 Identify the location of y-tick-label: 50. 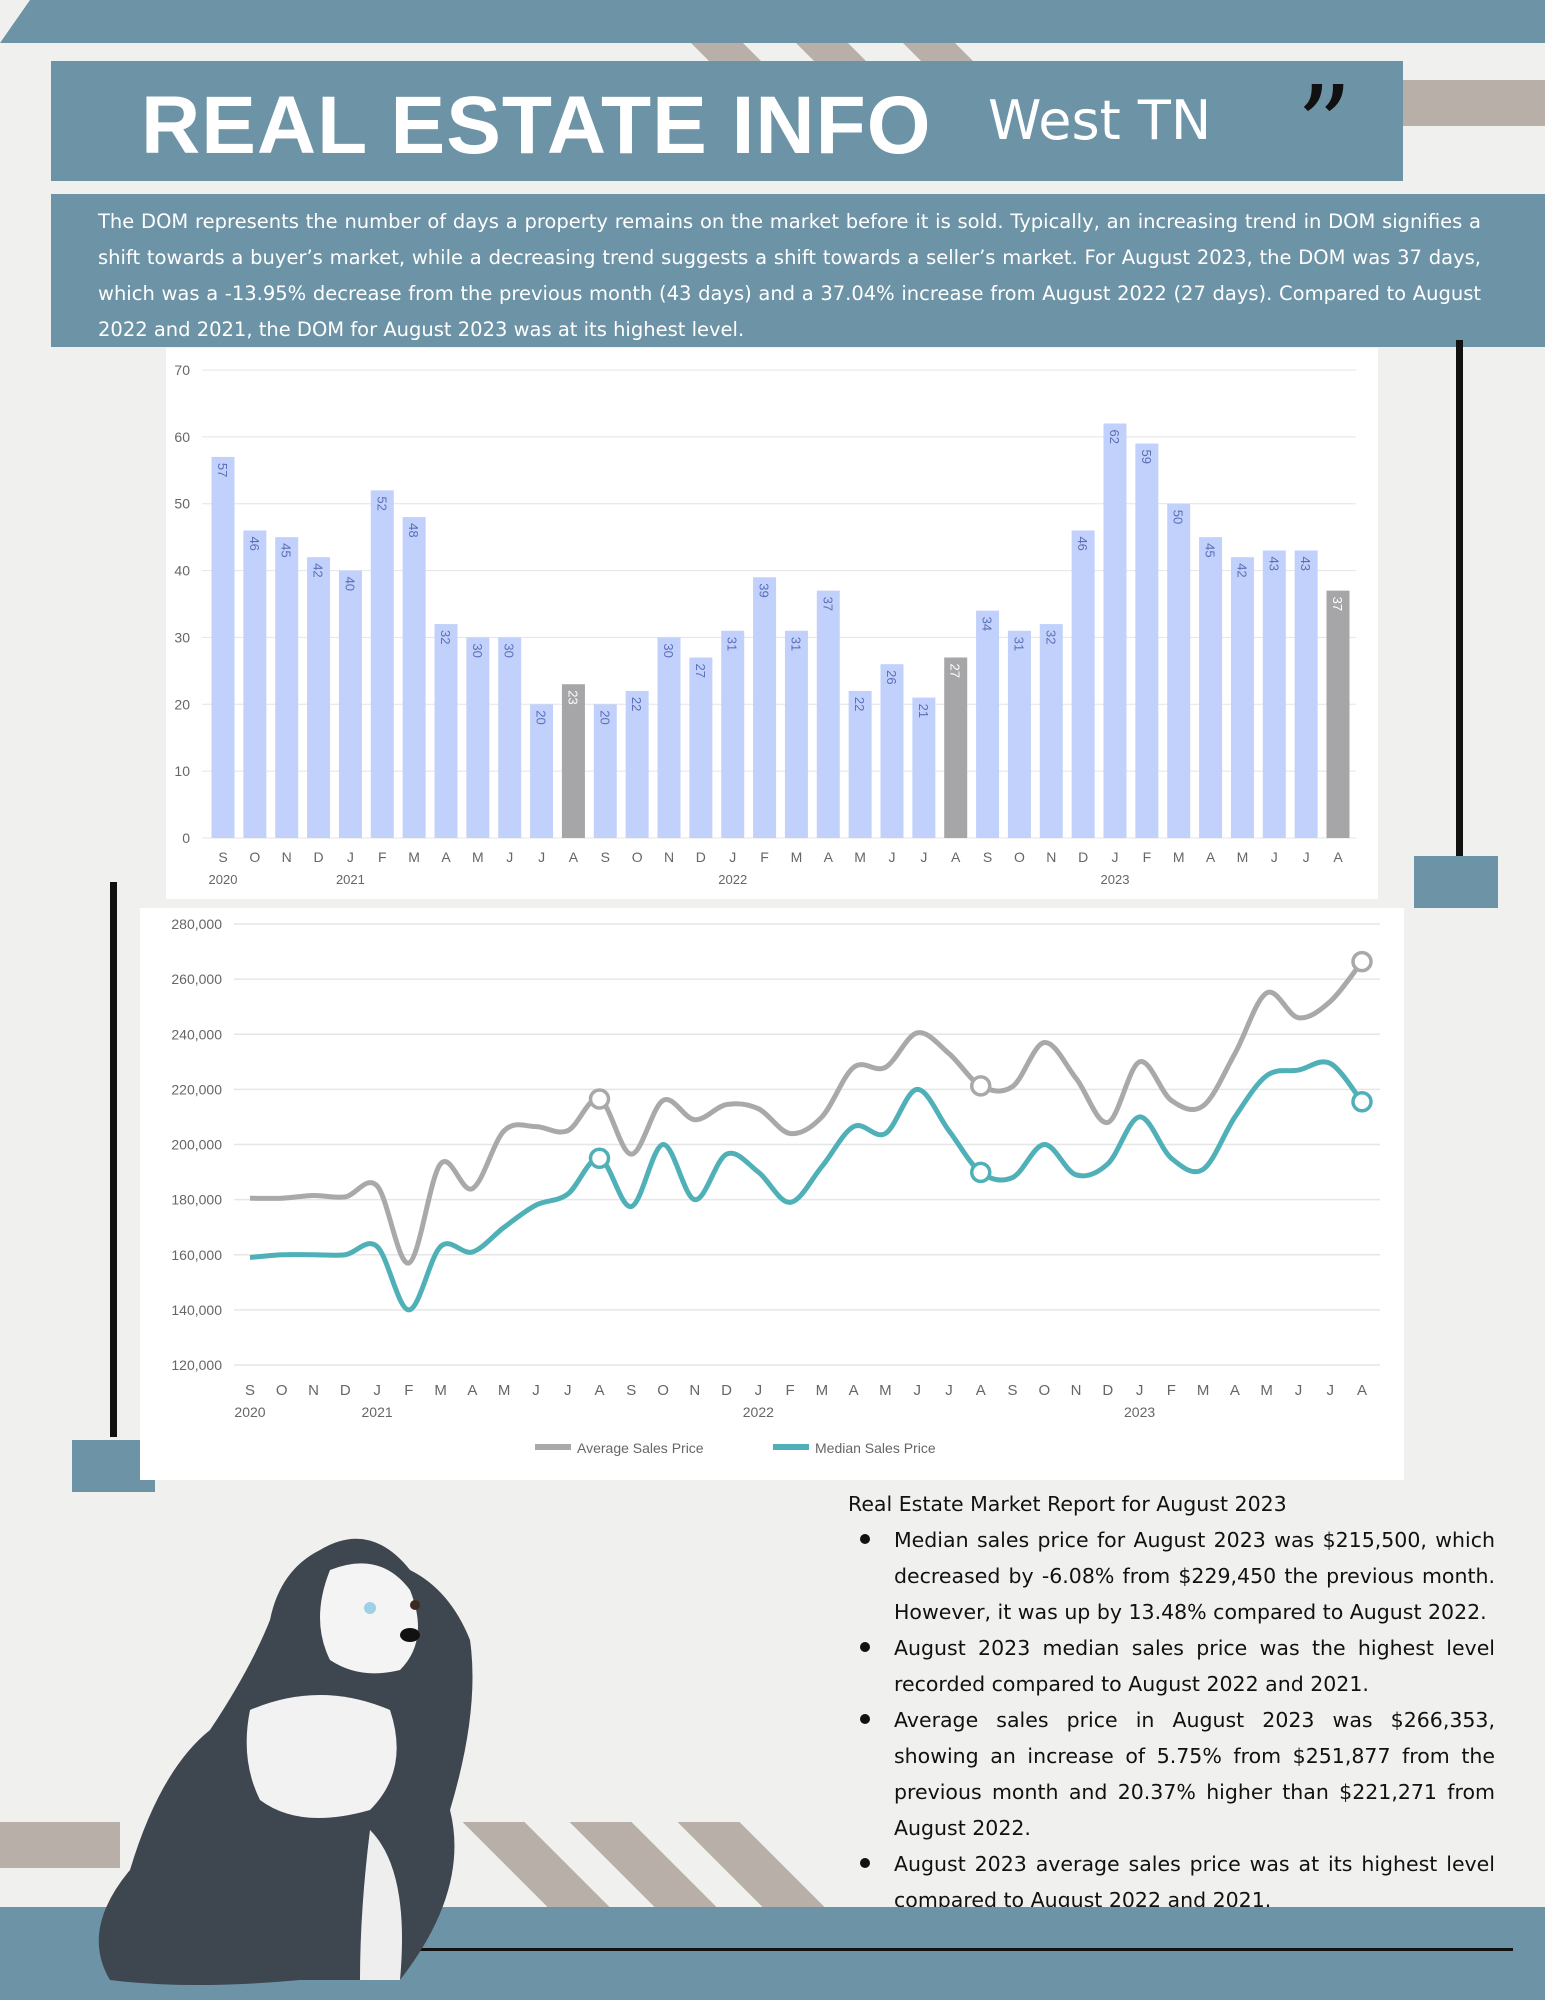
(182, 504).